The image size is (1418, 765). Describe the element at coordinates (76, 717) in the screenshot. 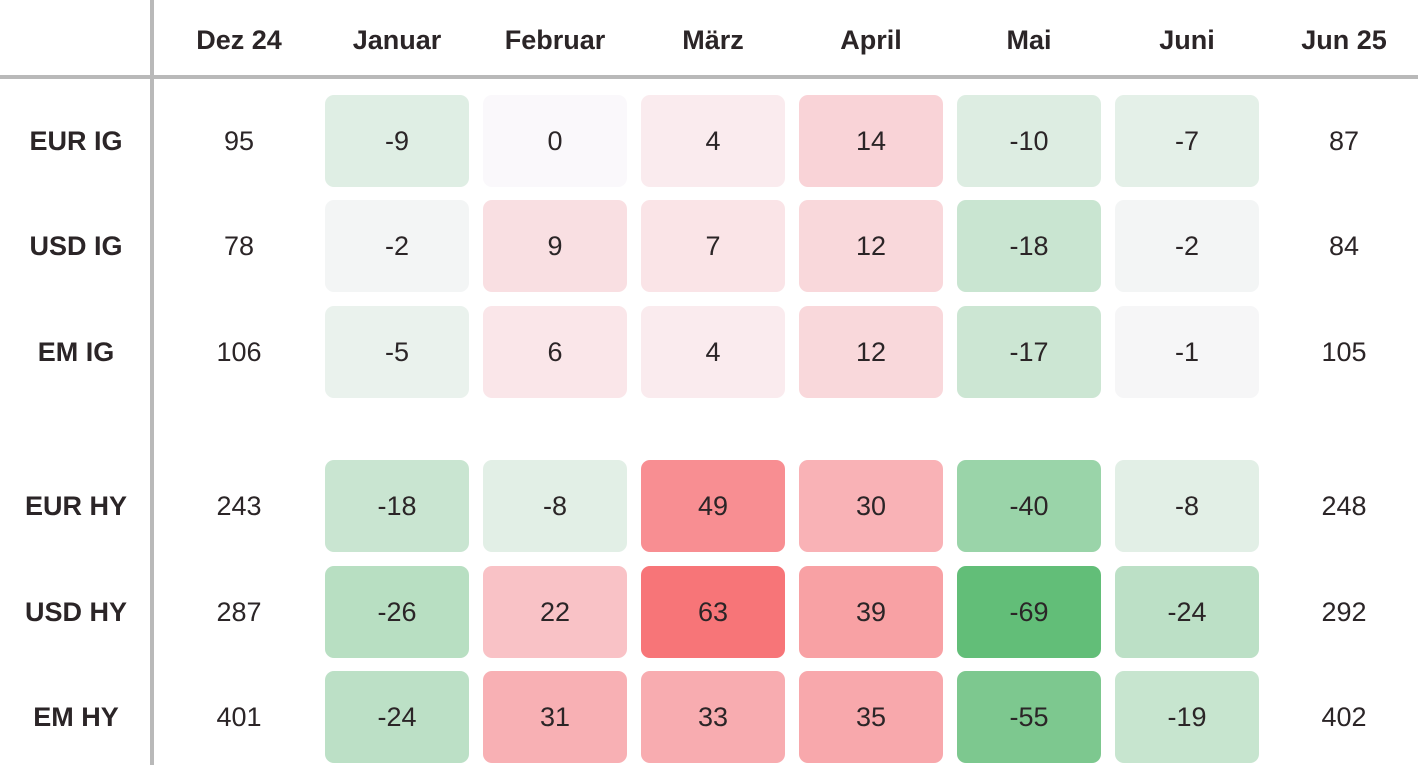

I see `row-label: EM HY` at that location.